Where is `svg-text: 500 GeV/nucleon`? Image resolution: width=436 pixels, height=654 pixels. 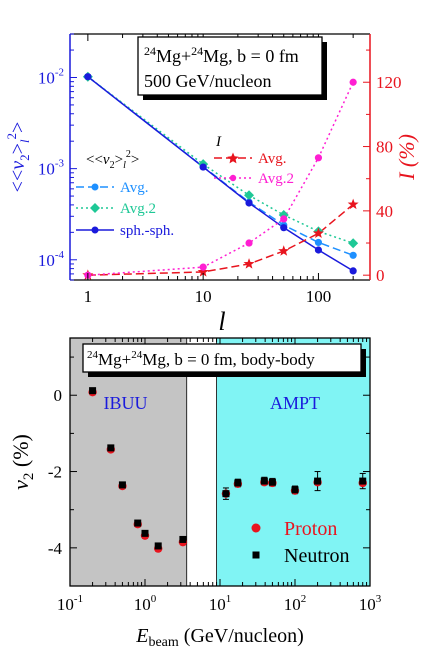 svg-text: 500 GeV/nucleon is located at coordinates (207, 81).